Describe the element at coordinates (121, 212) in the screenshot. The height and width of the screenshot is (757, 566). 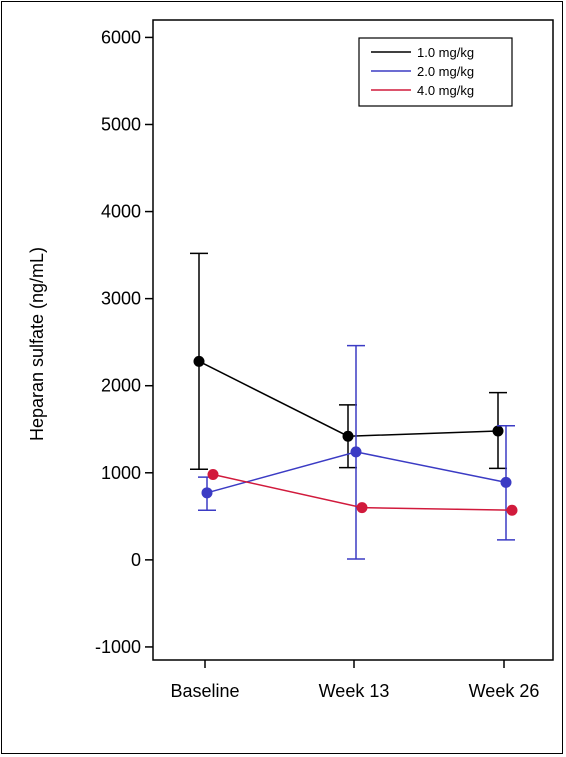
I see `y-tick-label: 4000` at that location.